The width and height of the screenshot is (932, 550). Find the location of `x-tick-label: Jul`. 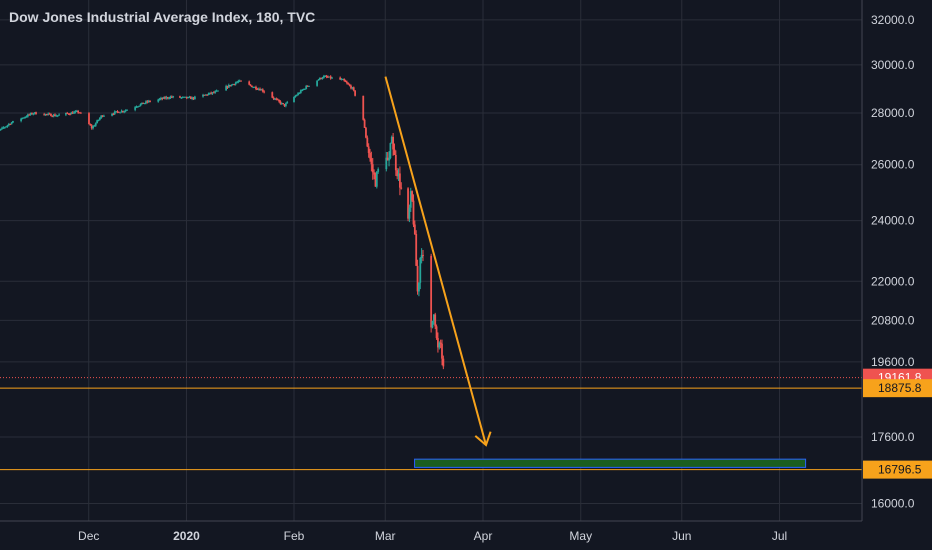

x-tick-label: Jul is located at coordinates (779, 536).